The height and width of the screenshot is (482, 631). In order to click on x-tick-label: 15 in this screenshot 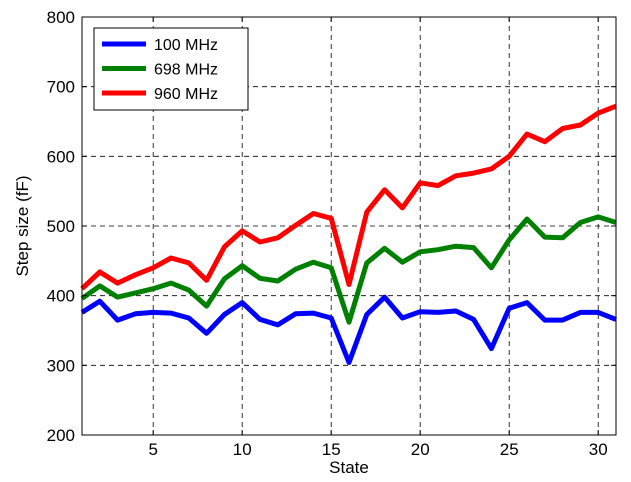, I will do `click(331, 449)`.